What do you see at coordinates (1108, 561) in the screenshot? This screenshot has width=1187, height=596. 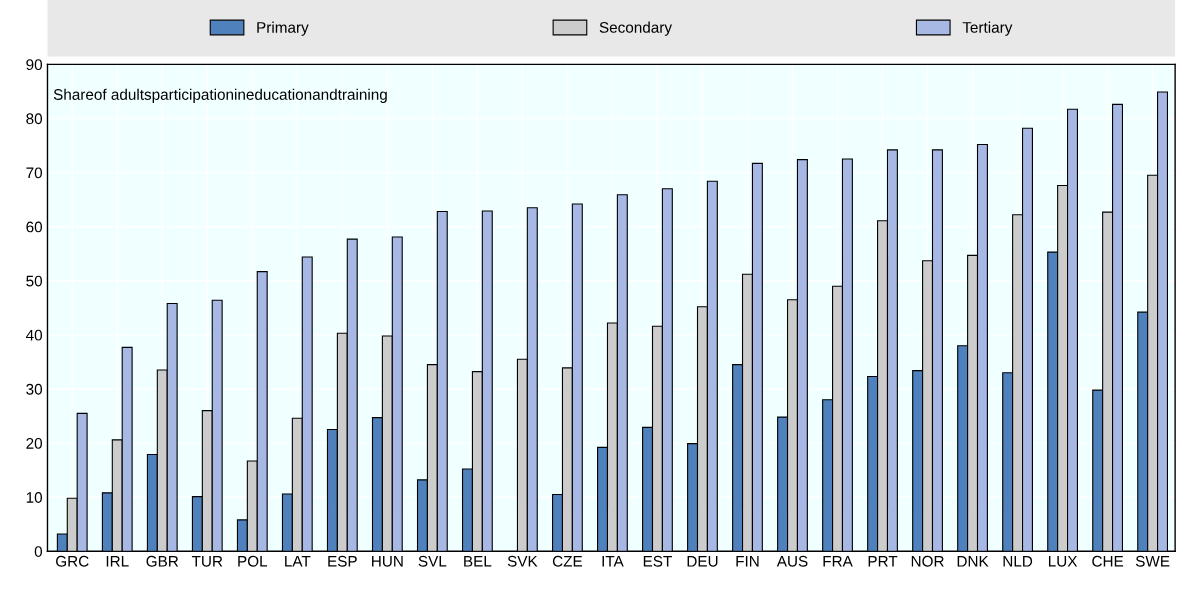 I see `x-tick-label: CHE` at bounding box center [1108, 561].